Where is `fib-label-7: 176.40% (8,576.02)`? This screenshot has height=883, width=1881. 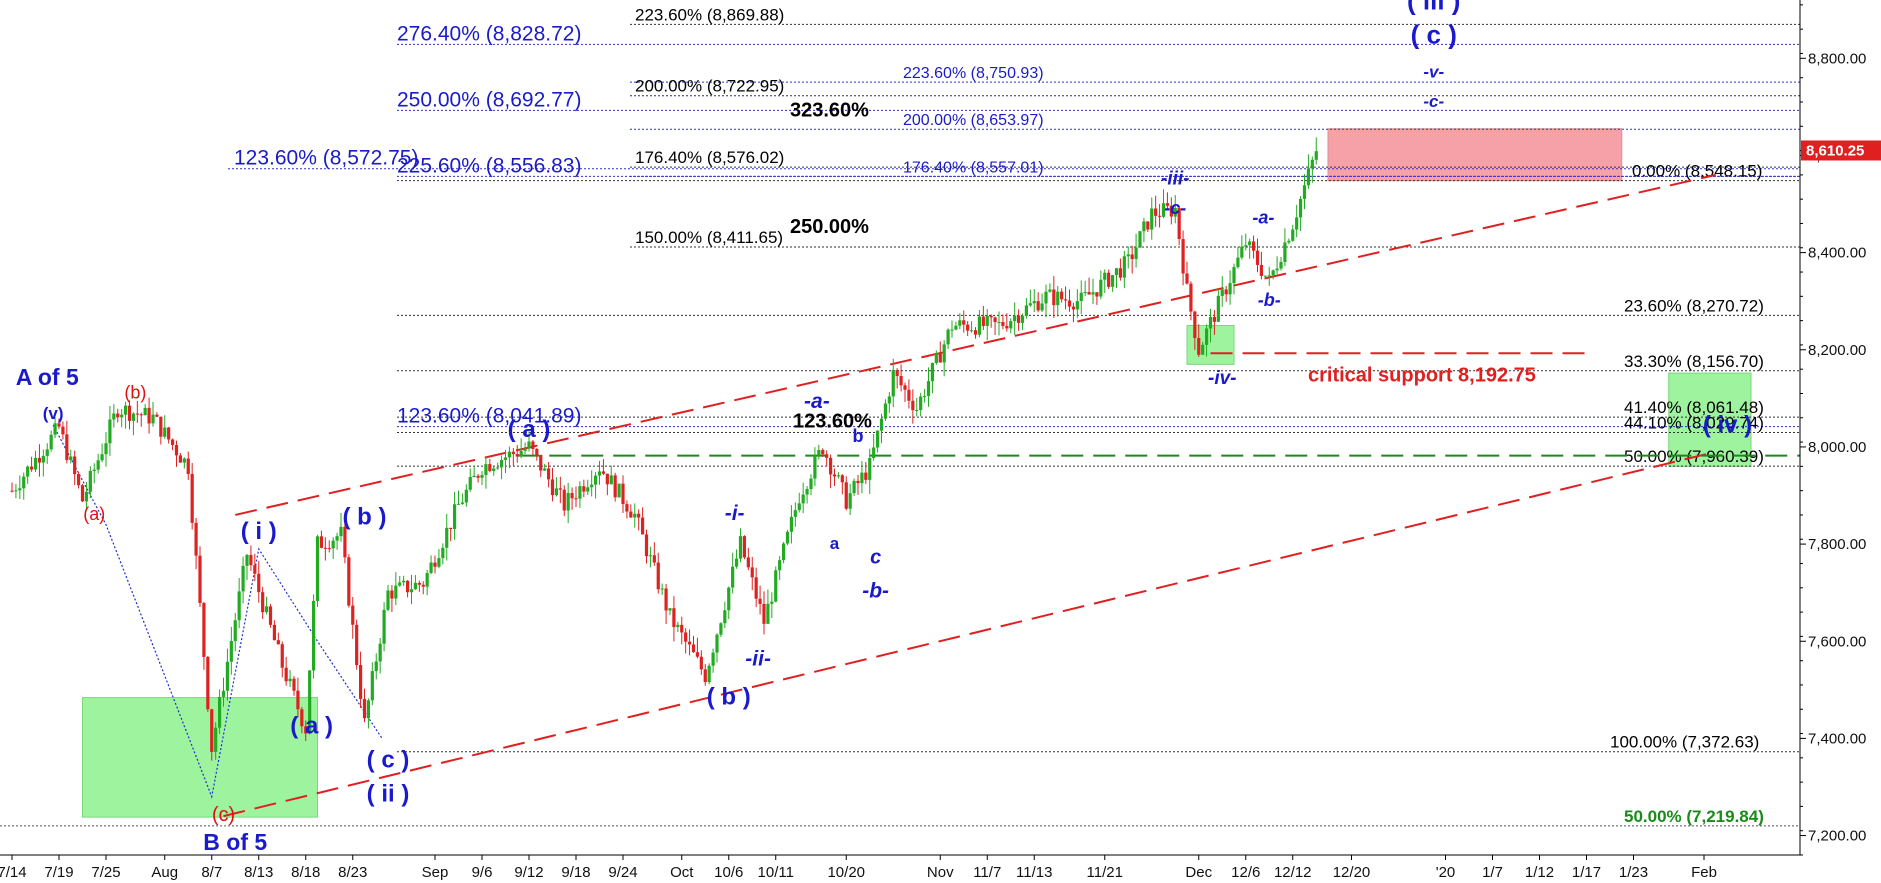 fib-label-7: 176.40% (8,576.02) is located at coordinates (709, 157).